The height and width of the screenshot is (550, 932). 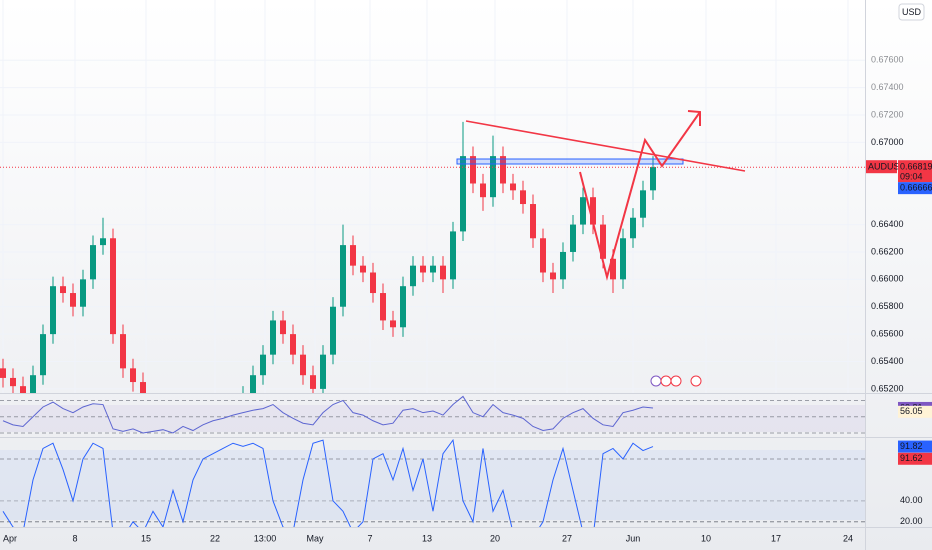 What do you see at coordinates (432, 418) in the screenshot?
I see `rsi-band` at bounding box center [432, 418].